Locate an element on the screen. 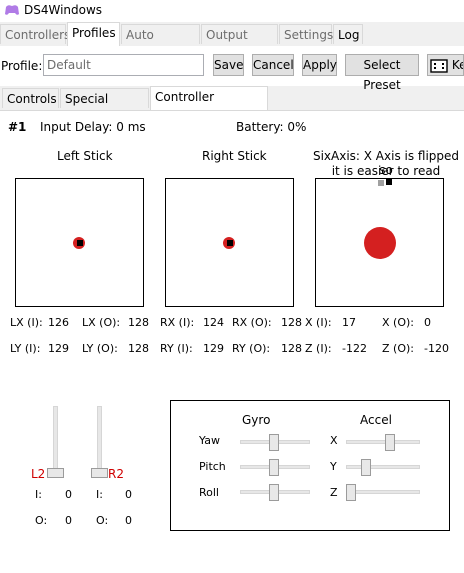  profile-name-input: Default is located at coordinates (123, 65).